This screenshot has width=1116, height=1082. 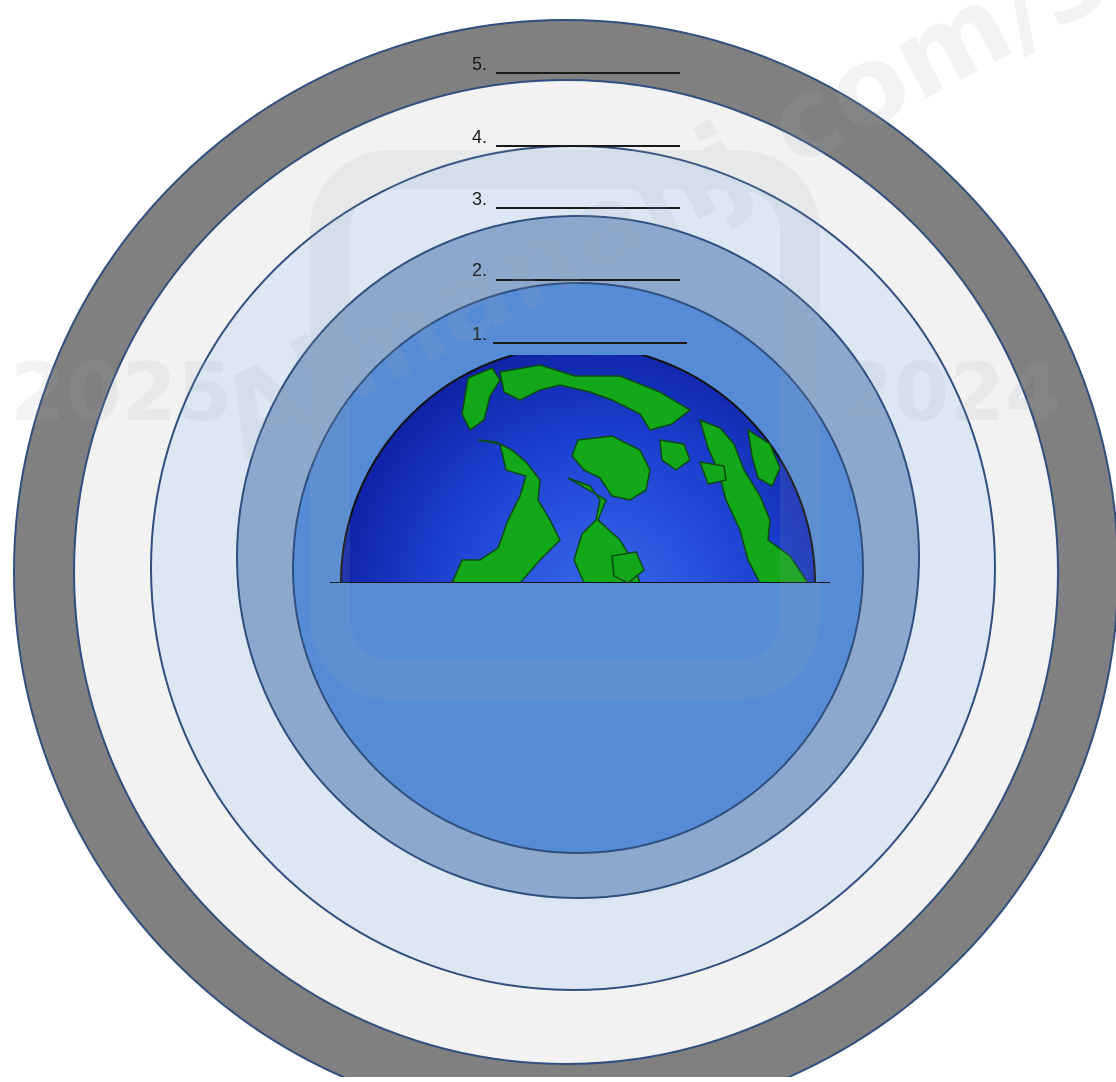 What do you see at coordinates (479, 270) in the screenshot?
I see `label-layer-2-number: 2.` at bounding box center [479, 270].